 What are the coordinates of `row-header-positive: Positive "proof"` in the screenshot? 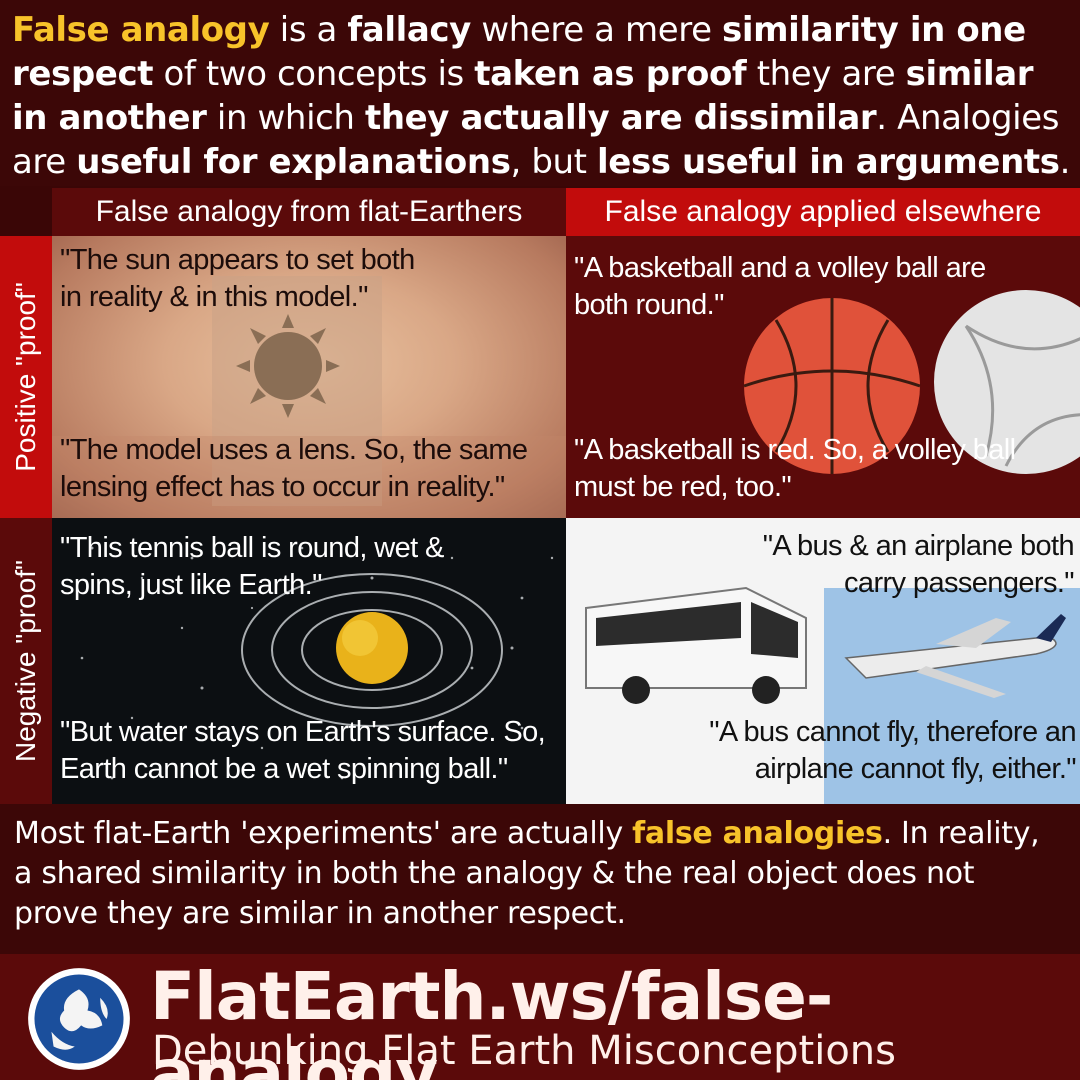 It's located at (26, 377).